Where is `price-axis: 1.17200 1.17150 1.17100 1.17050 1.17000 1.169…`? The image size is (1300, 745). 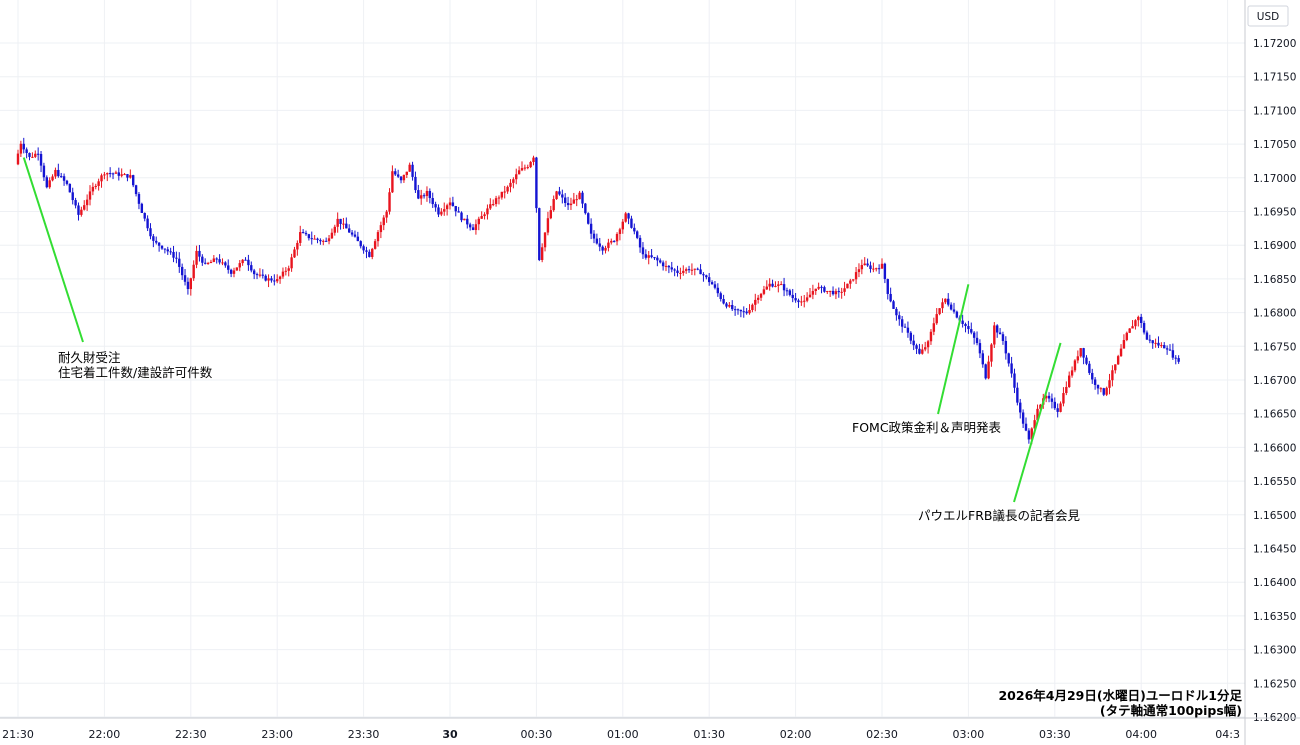 price-axis: 1.17200 1.17150 1.17100 1.17050 1.17000 1.169… is located at coordinates (1270, 372).